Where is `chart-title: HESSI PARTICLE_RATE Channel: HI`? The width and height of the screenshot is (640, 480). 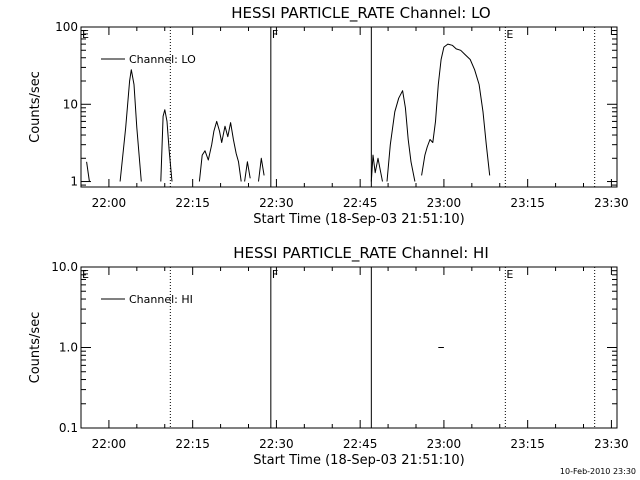
chart-title: HESSI PARTICLE_RATE Channel: HI is located at coordinates (361, 253).